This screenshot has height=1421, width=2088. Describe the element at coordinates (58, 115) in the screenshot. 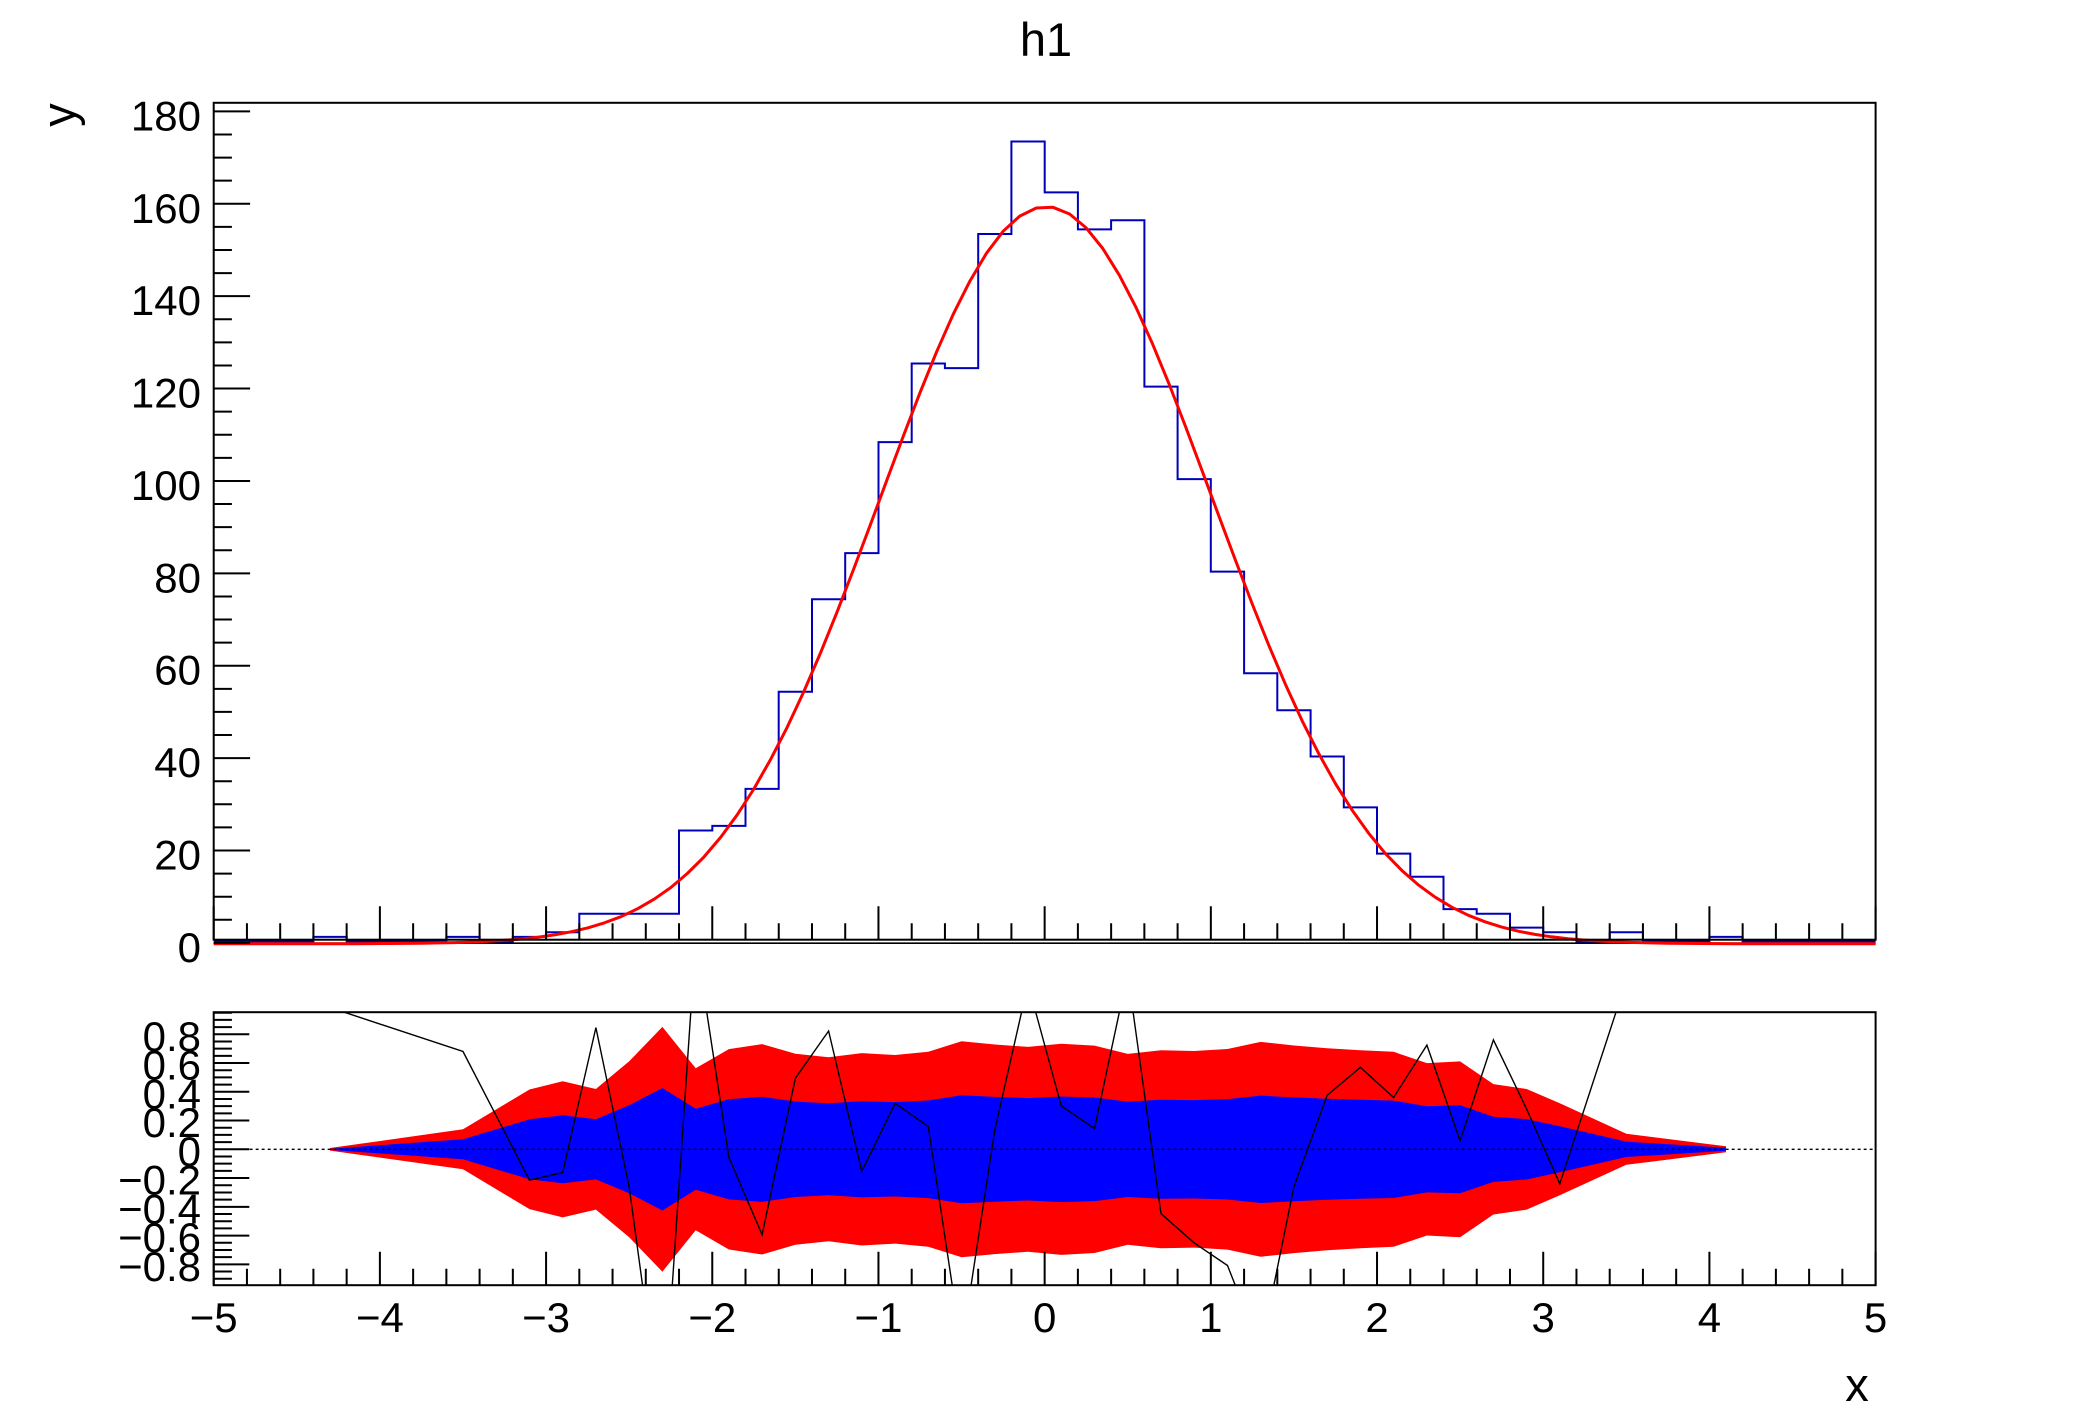

I see `svg-text: y` at that location.